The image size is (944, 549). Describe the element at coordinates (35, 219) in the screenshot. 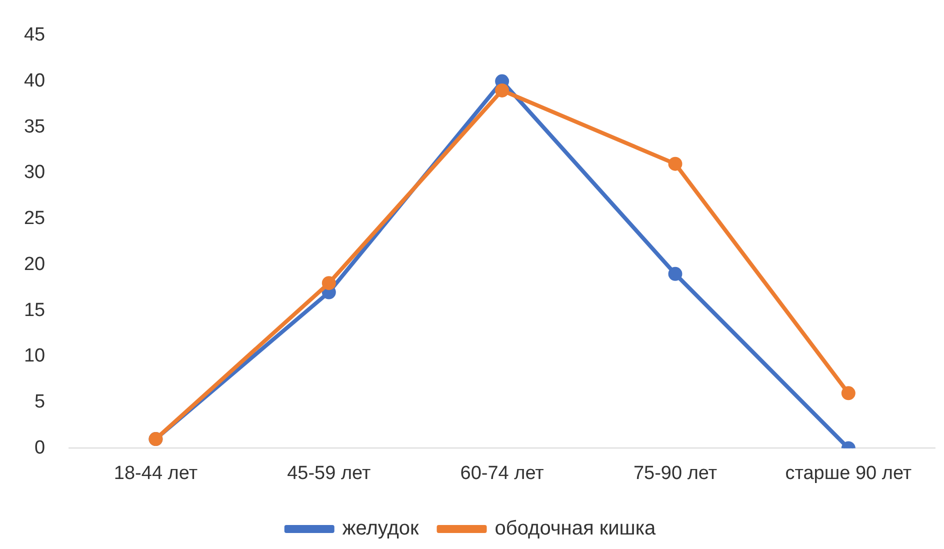

I see `y-tick-label: 25` at that location.